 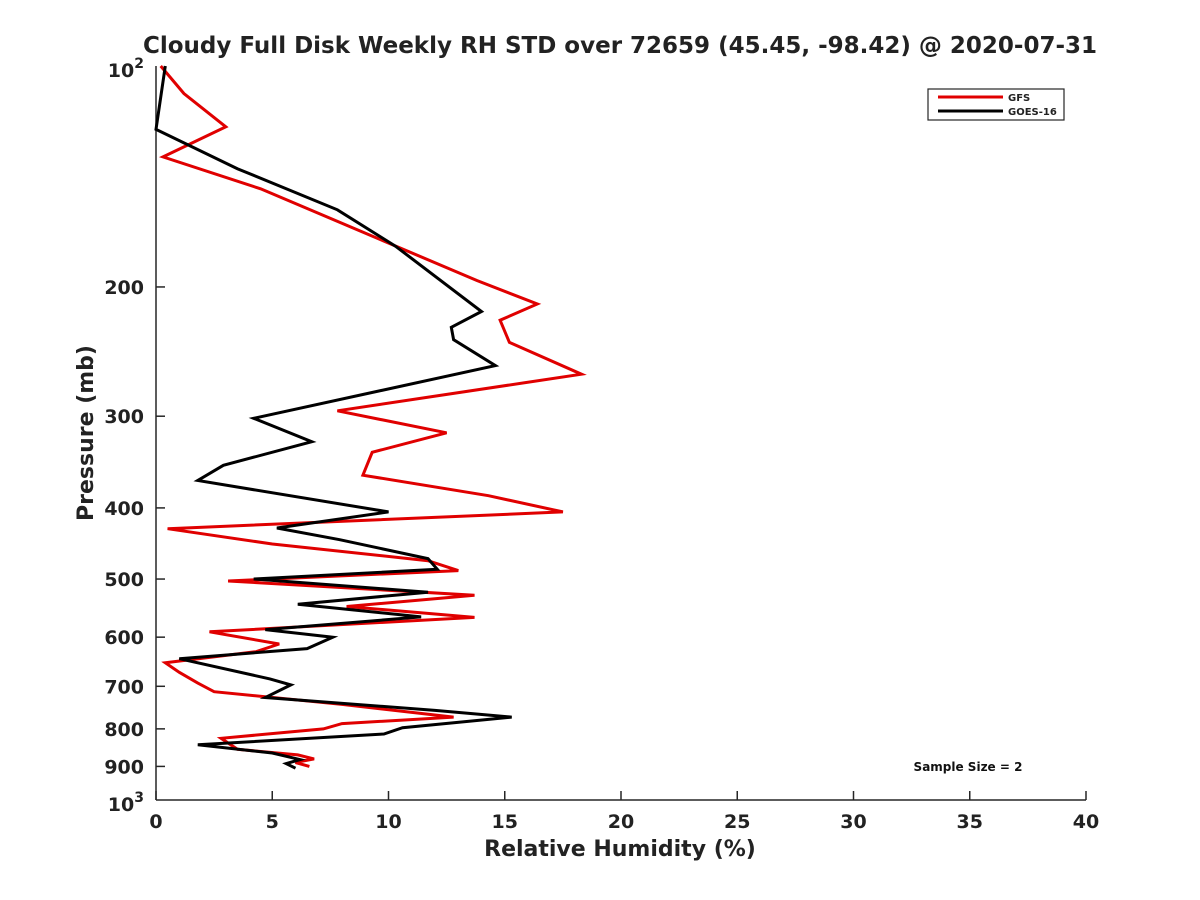 What do you see at coordinates (126, 803) in the screenshot?
I see `y-tick-label: 10³` at bounding box center [126, 803].